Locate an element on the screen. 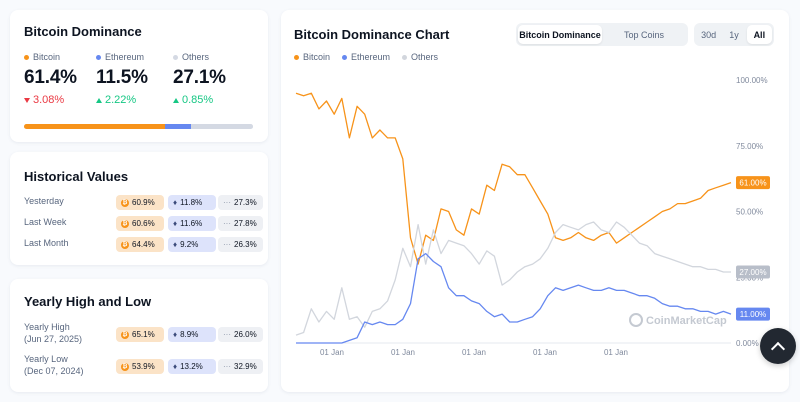 This screenshot has height=402, width=800. current-value-badge-ethereum is located at coordinates (753, 314).